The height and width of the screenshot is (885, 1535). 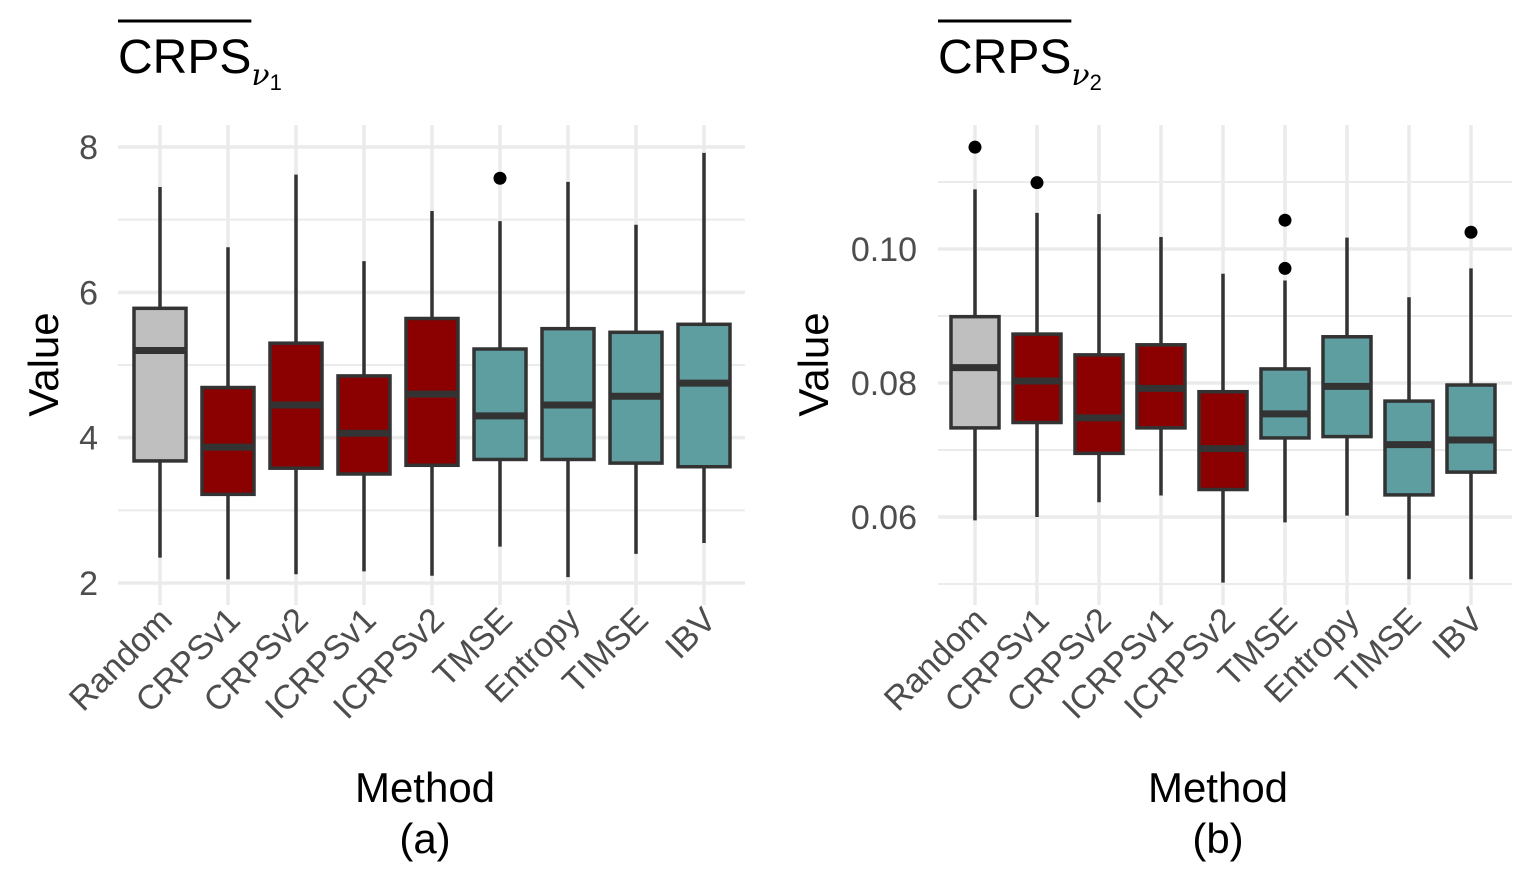 What do you see at coordinates (88, 584) in the screenshot?
I see `y-tick-label: 2` at bounding box center [88, 584].